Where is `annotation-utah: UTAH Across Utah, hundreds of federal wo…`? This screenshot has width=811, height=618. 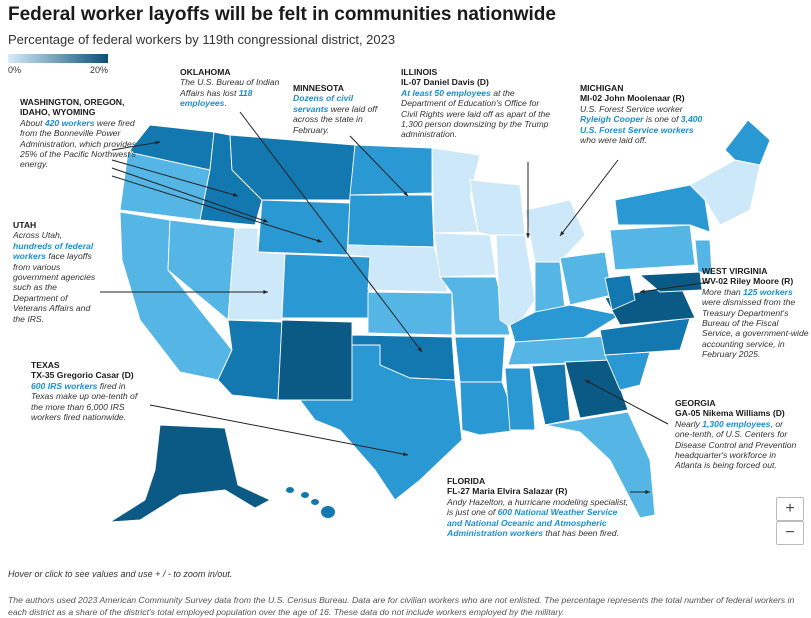 annotation-utah: UTAH Across Utah, hundreds of federal wo… is located at coordinates (55, 272).